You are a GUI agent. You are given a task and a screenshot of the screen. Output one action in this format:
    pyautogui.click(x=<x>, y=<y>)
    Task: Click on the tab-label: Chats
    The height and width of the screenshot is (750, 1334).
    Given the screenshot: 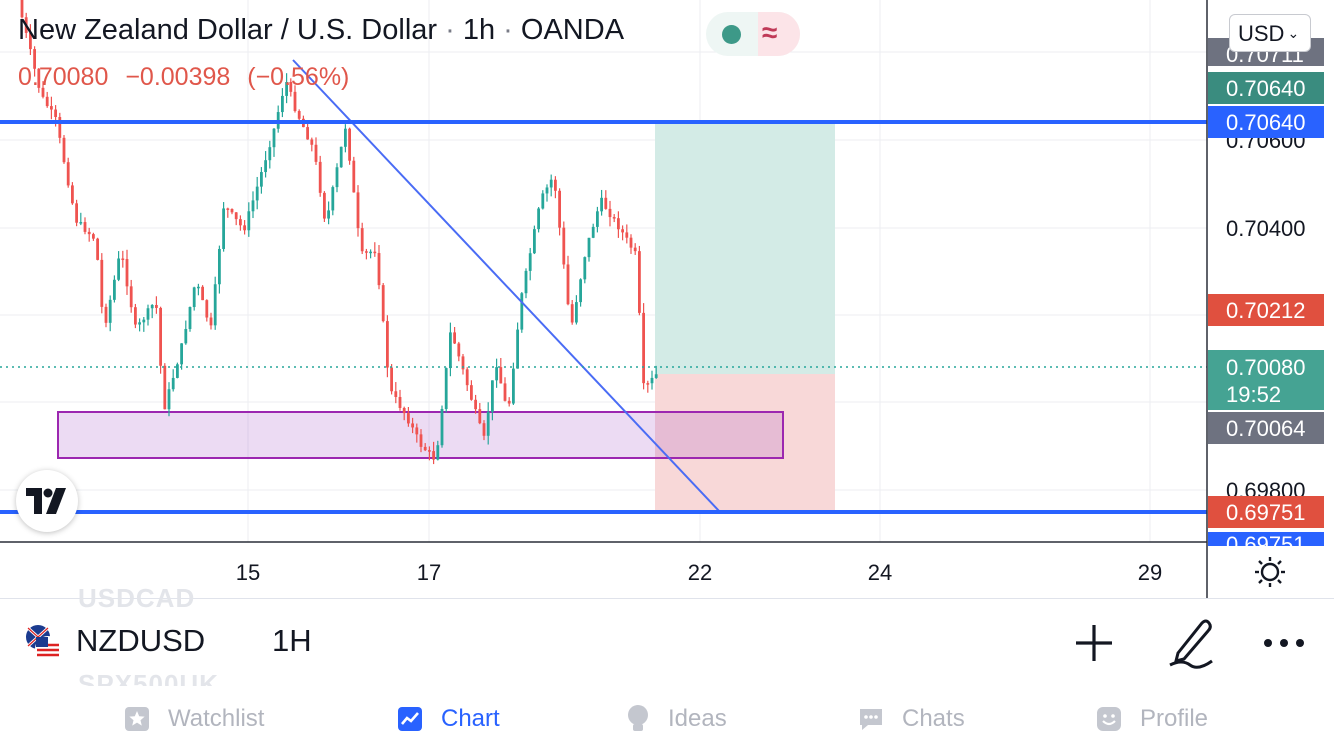 What is the action you would take?
    pyautogui.click(x=933, y=718)
    